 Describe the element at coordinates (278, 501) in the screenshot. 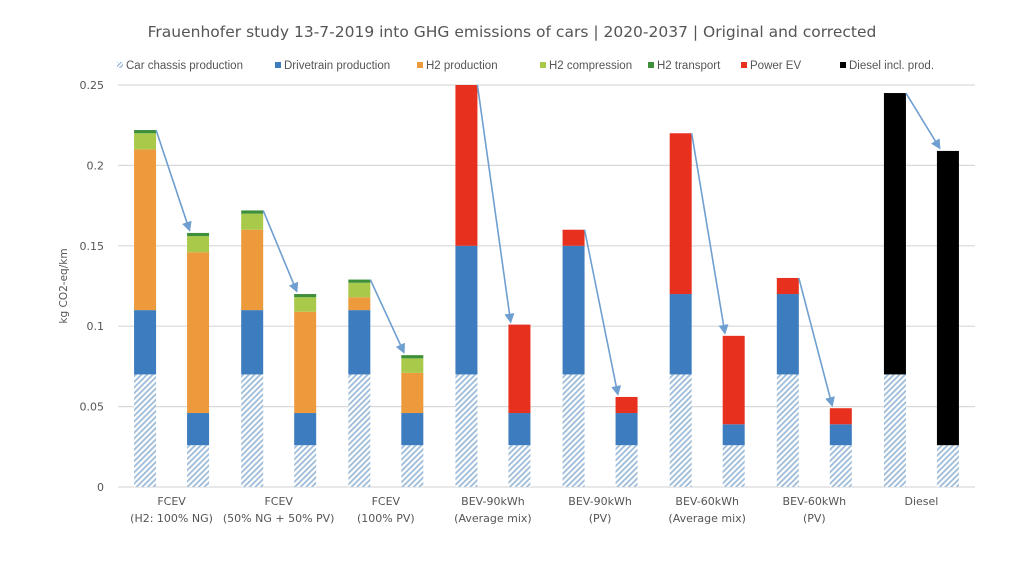

I see `category-label: FCEV` at that location.